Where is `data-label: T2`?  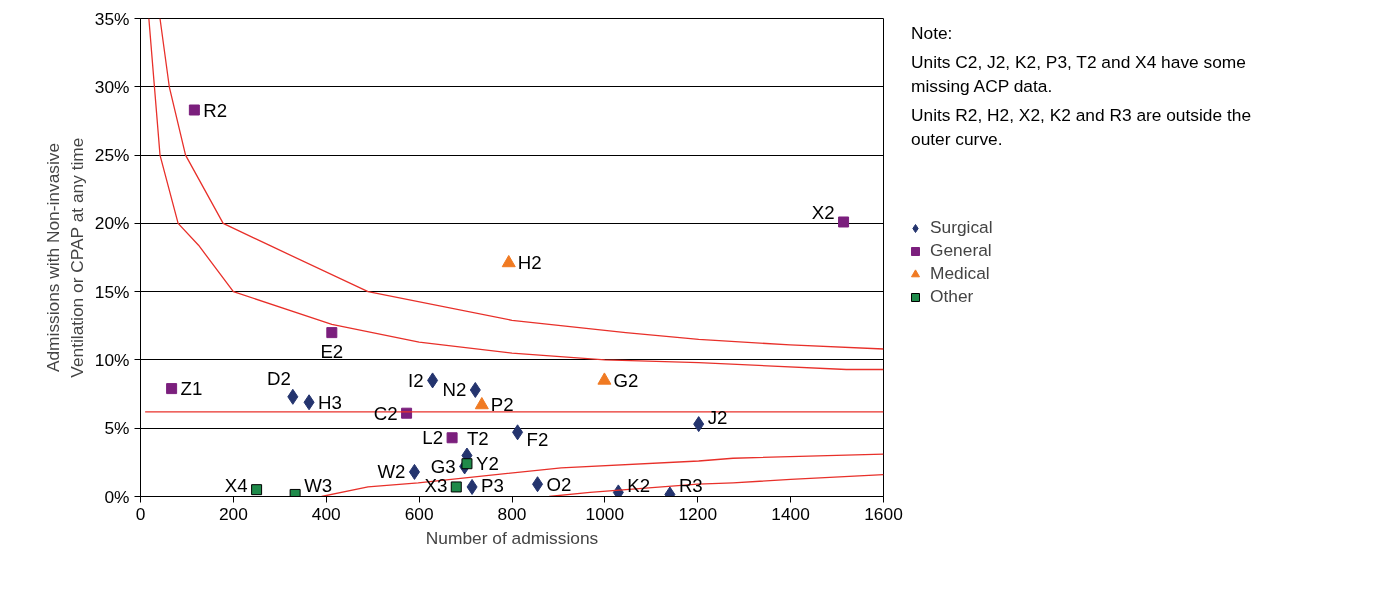
data-label: T2 is located at coordinates (477, 438).